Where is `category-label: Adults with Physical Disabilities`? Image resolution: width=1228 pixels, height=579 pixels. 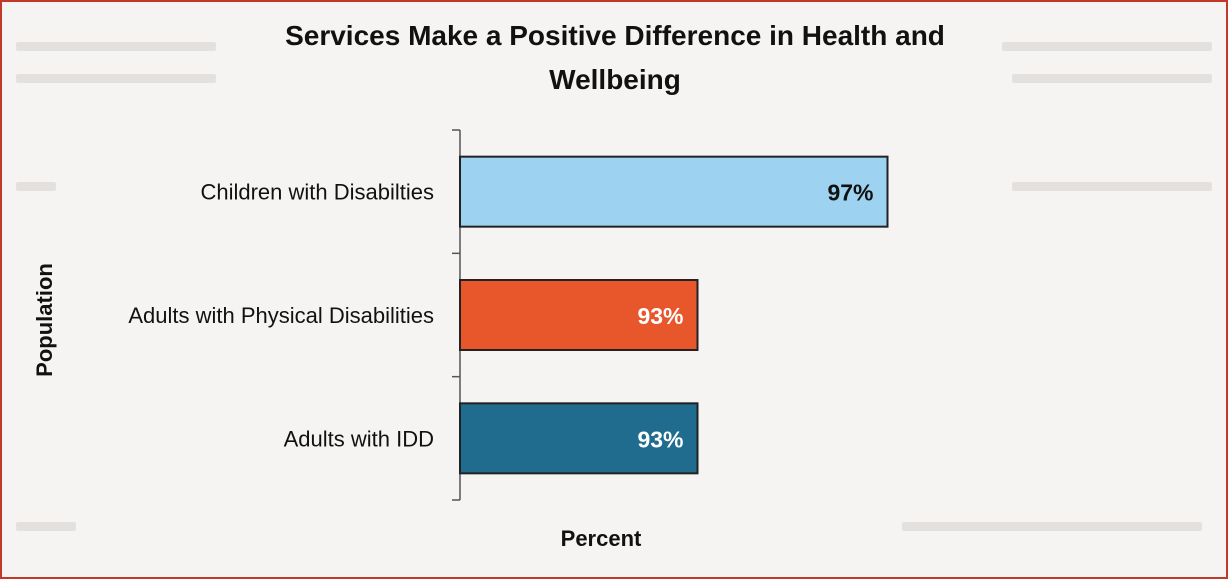
category-label: Adults with Physical Disabilities is located at coordinates (281, 315).